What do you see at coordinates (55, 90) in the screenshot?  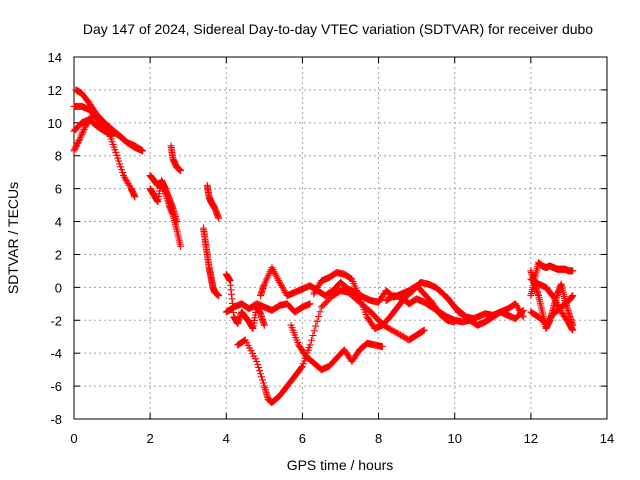 I see `y-tick-label: 12` at bounding box center [55, 90].